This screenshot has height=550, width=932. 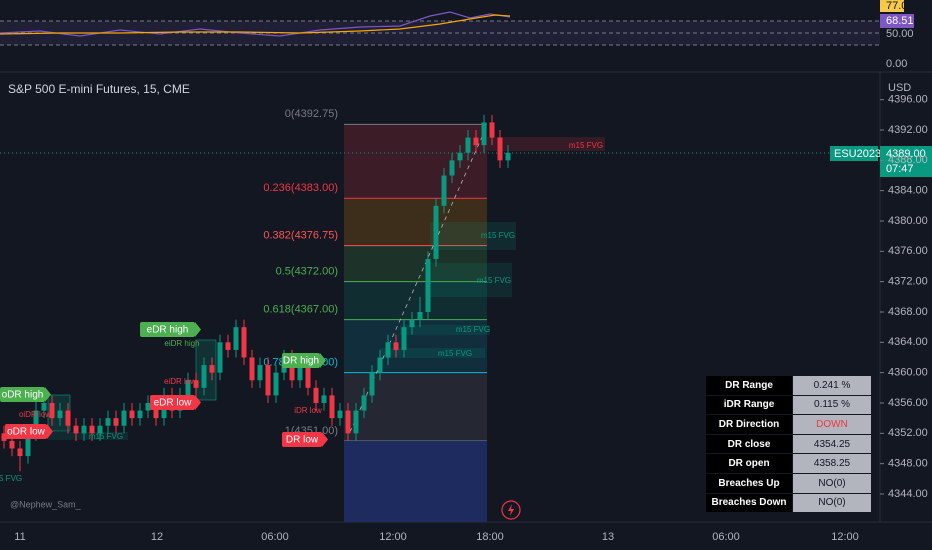 What do you see at coordinates (908, 100) in the screenshot?
I see `price-tick-label: 4396.00` at bounding box center [908, 100].